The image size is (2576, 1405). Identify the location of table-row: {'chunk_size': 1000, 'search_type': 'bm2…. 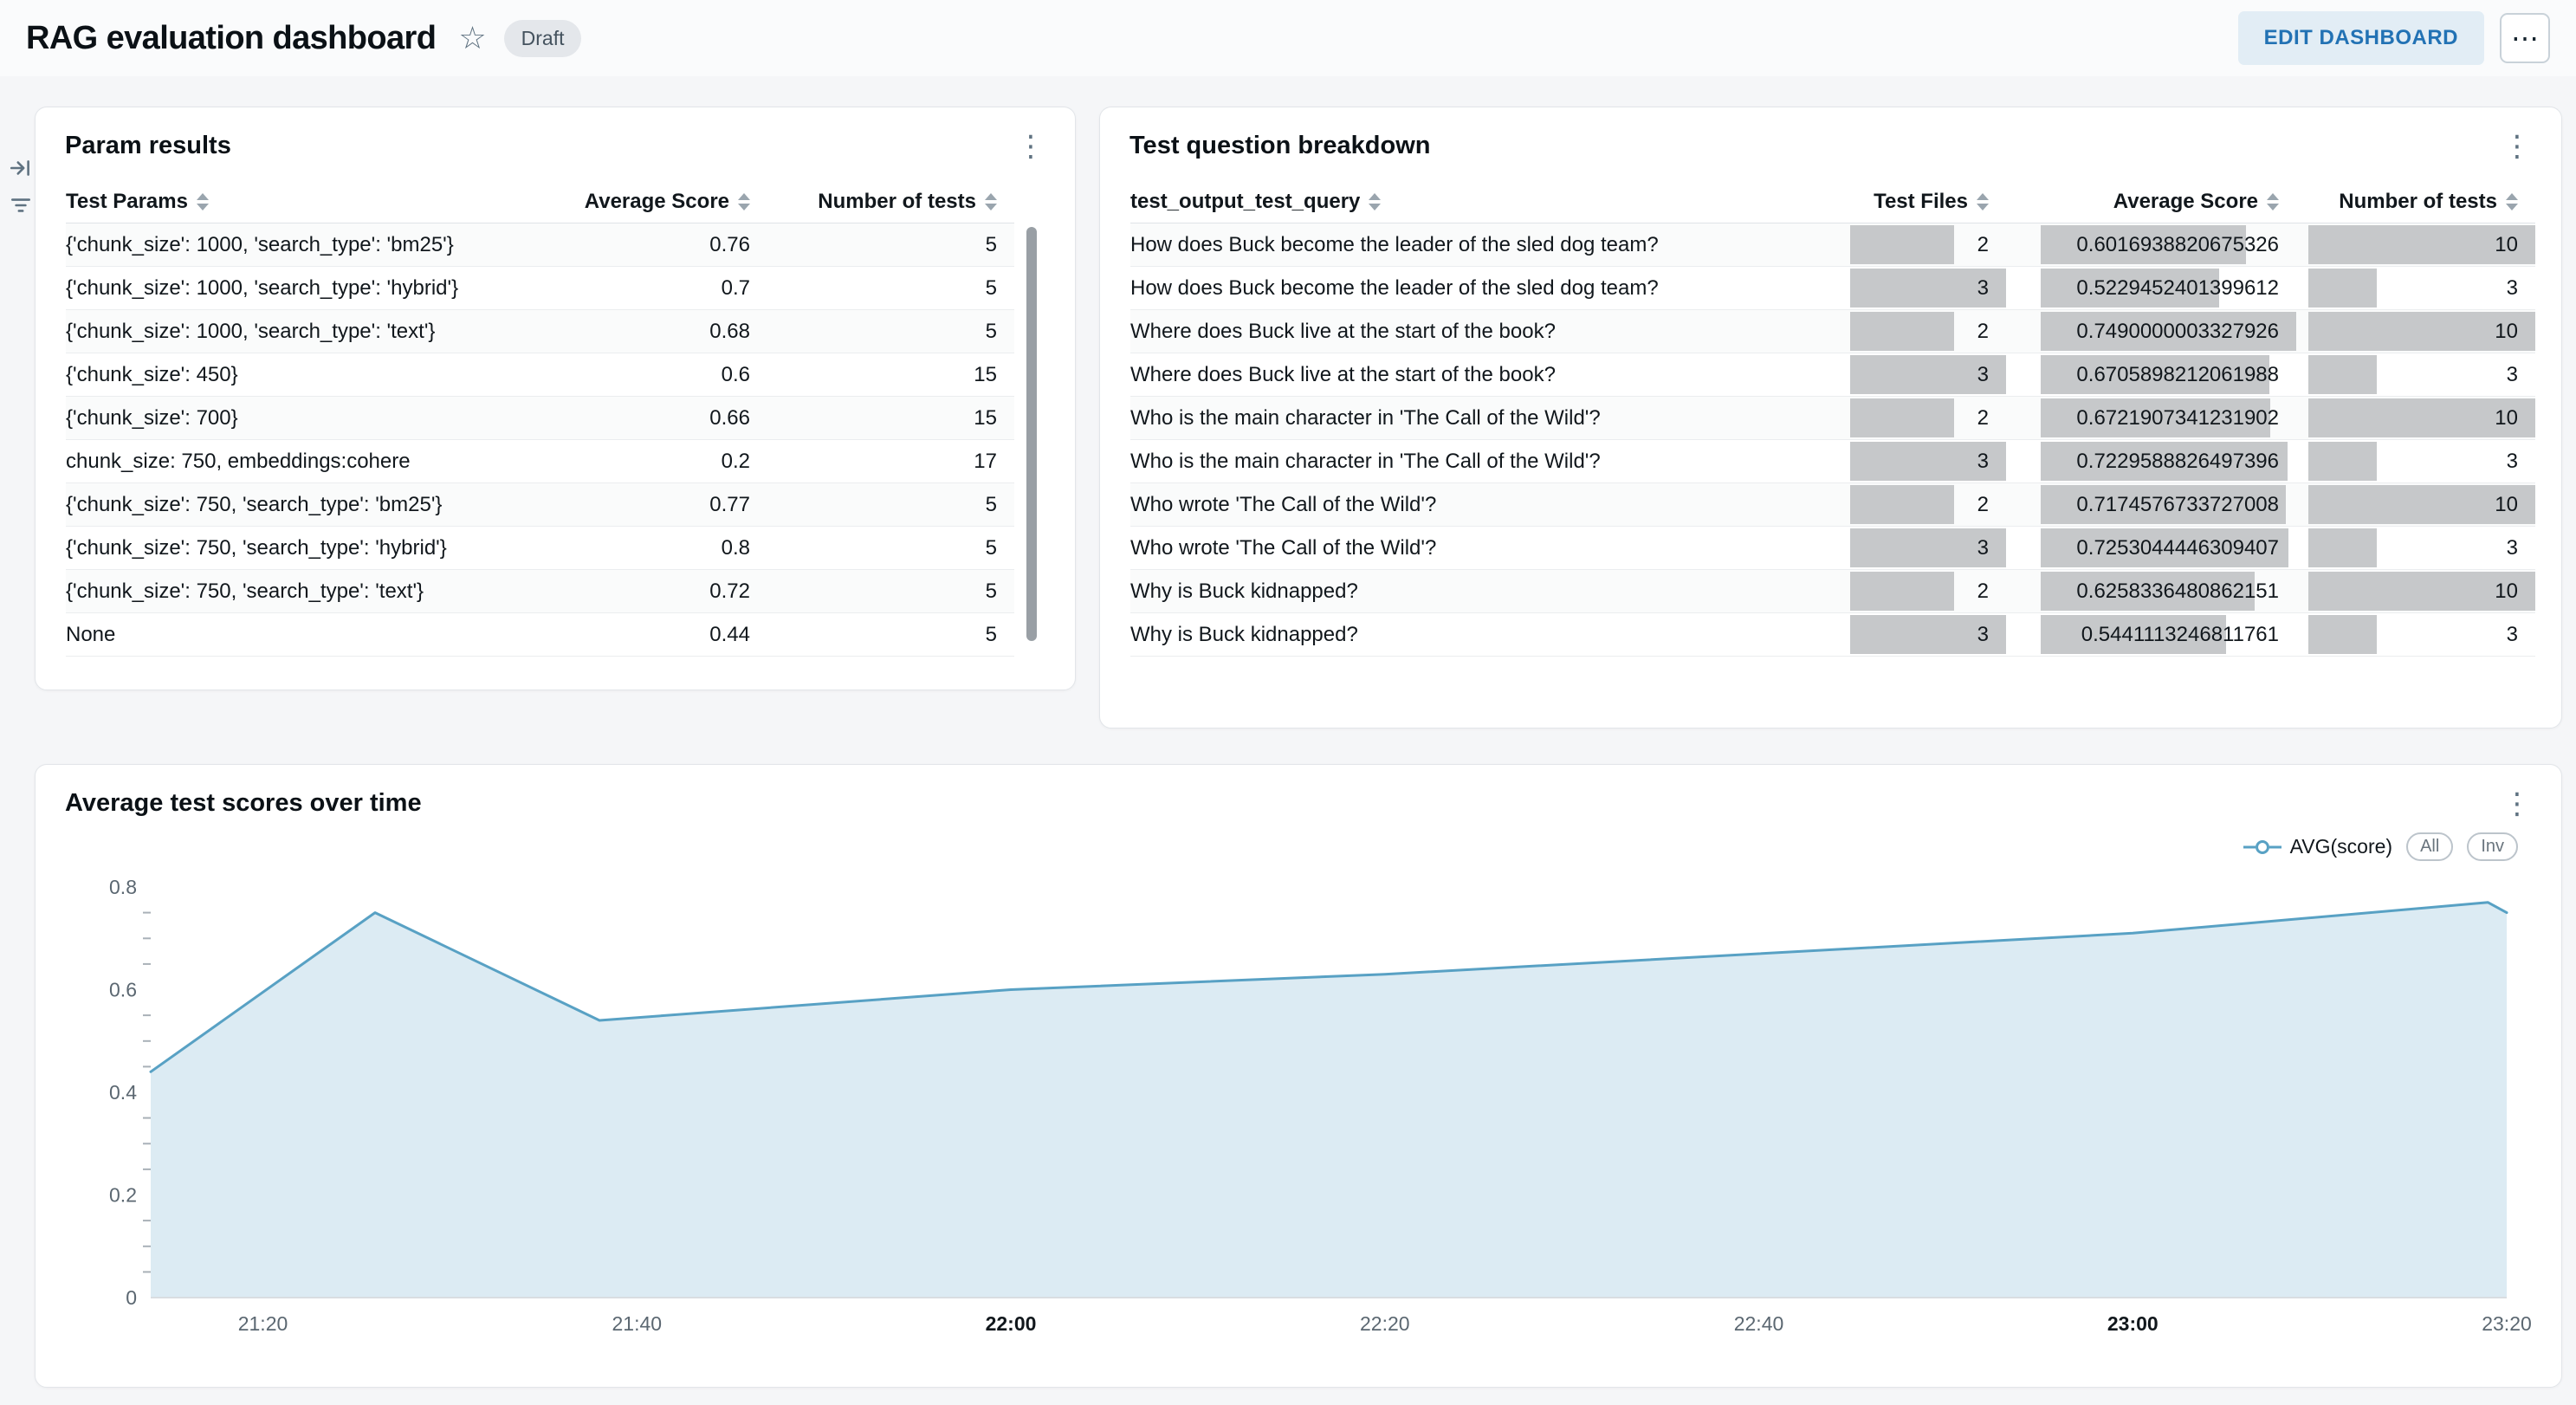
(540, 245).